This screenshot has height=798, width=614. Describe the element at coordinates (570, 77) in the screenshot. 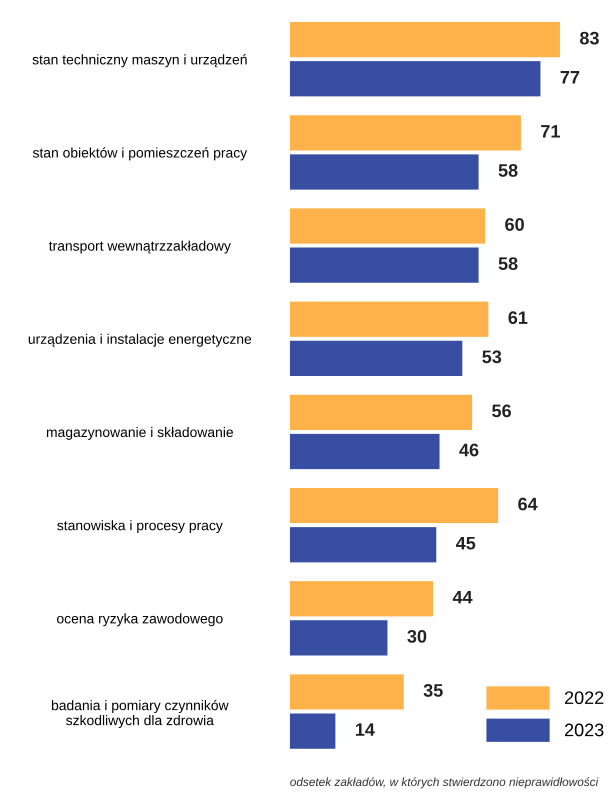

I see `data-label: 77` at that location.